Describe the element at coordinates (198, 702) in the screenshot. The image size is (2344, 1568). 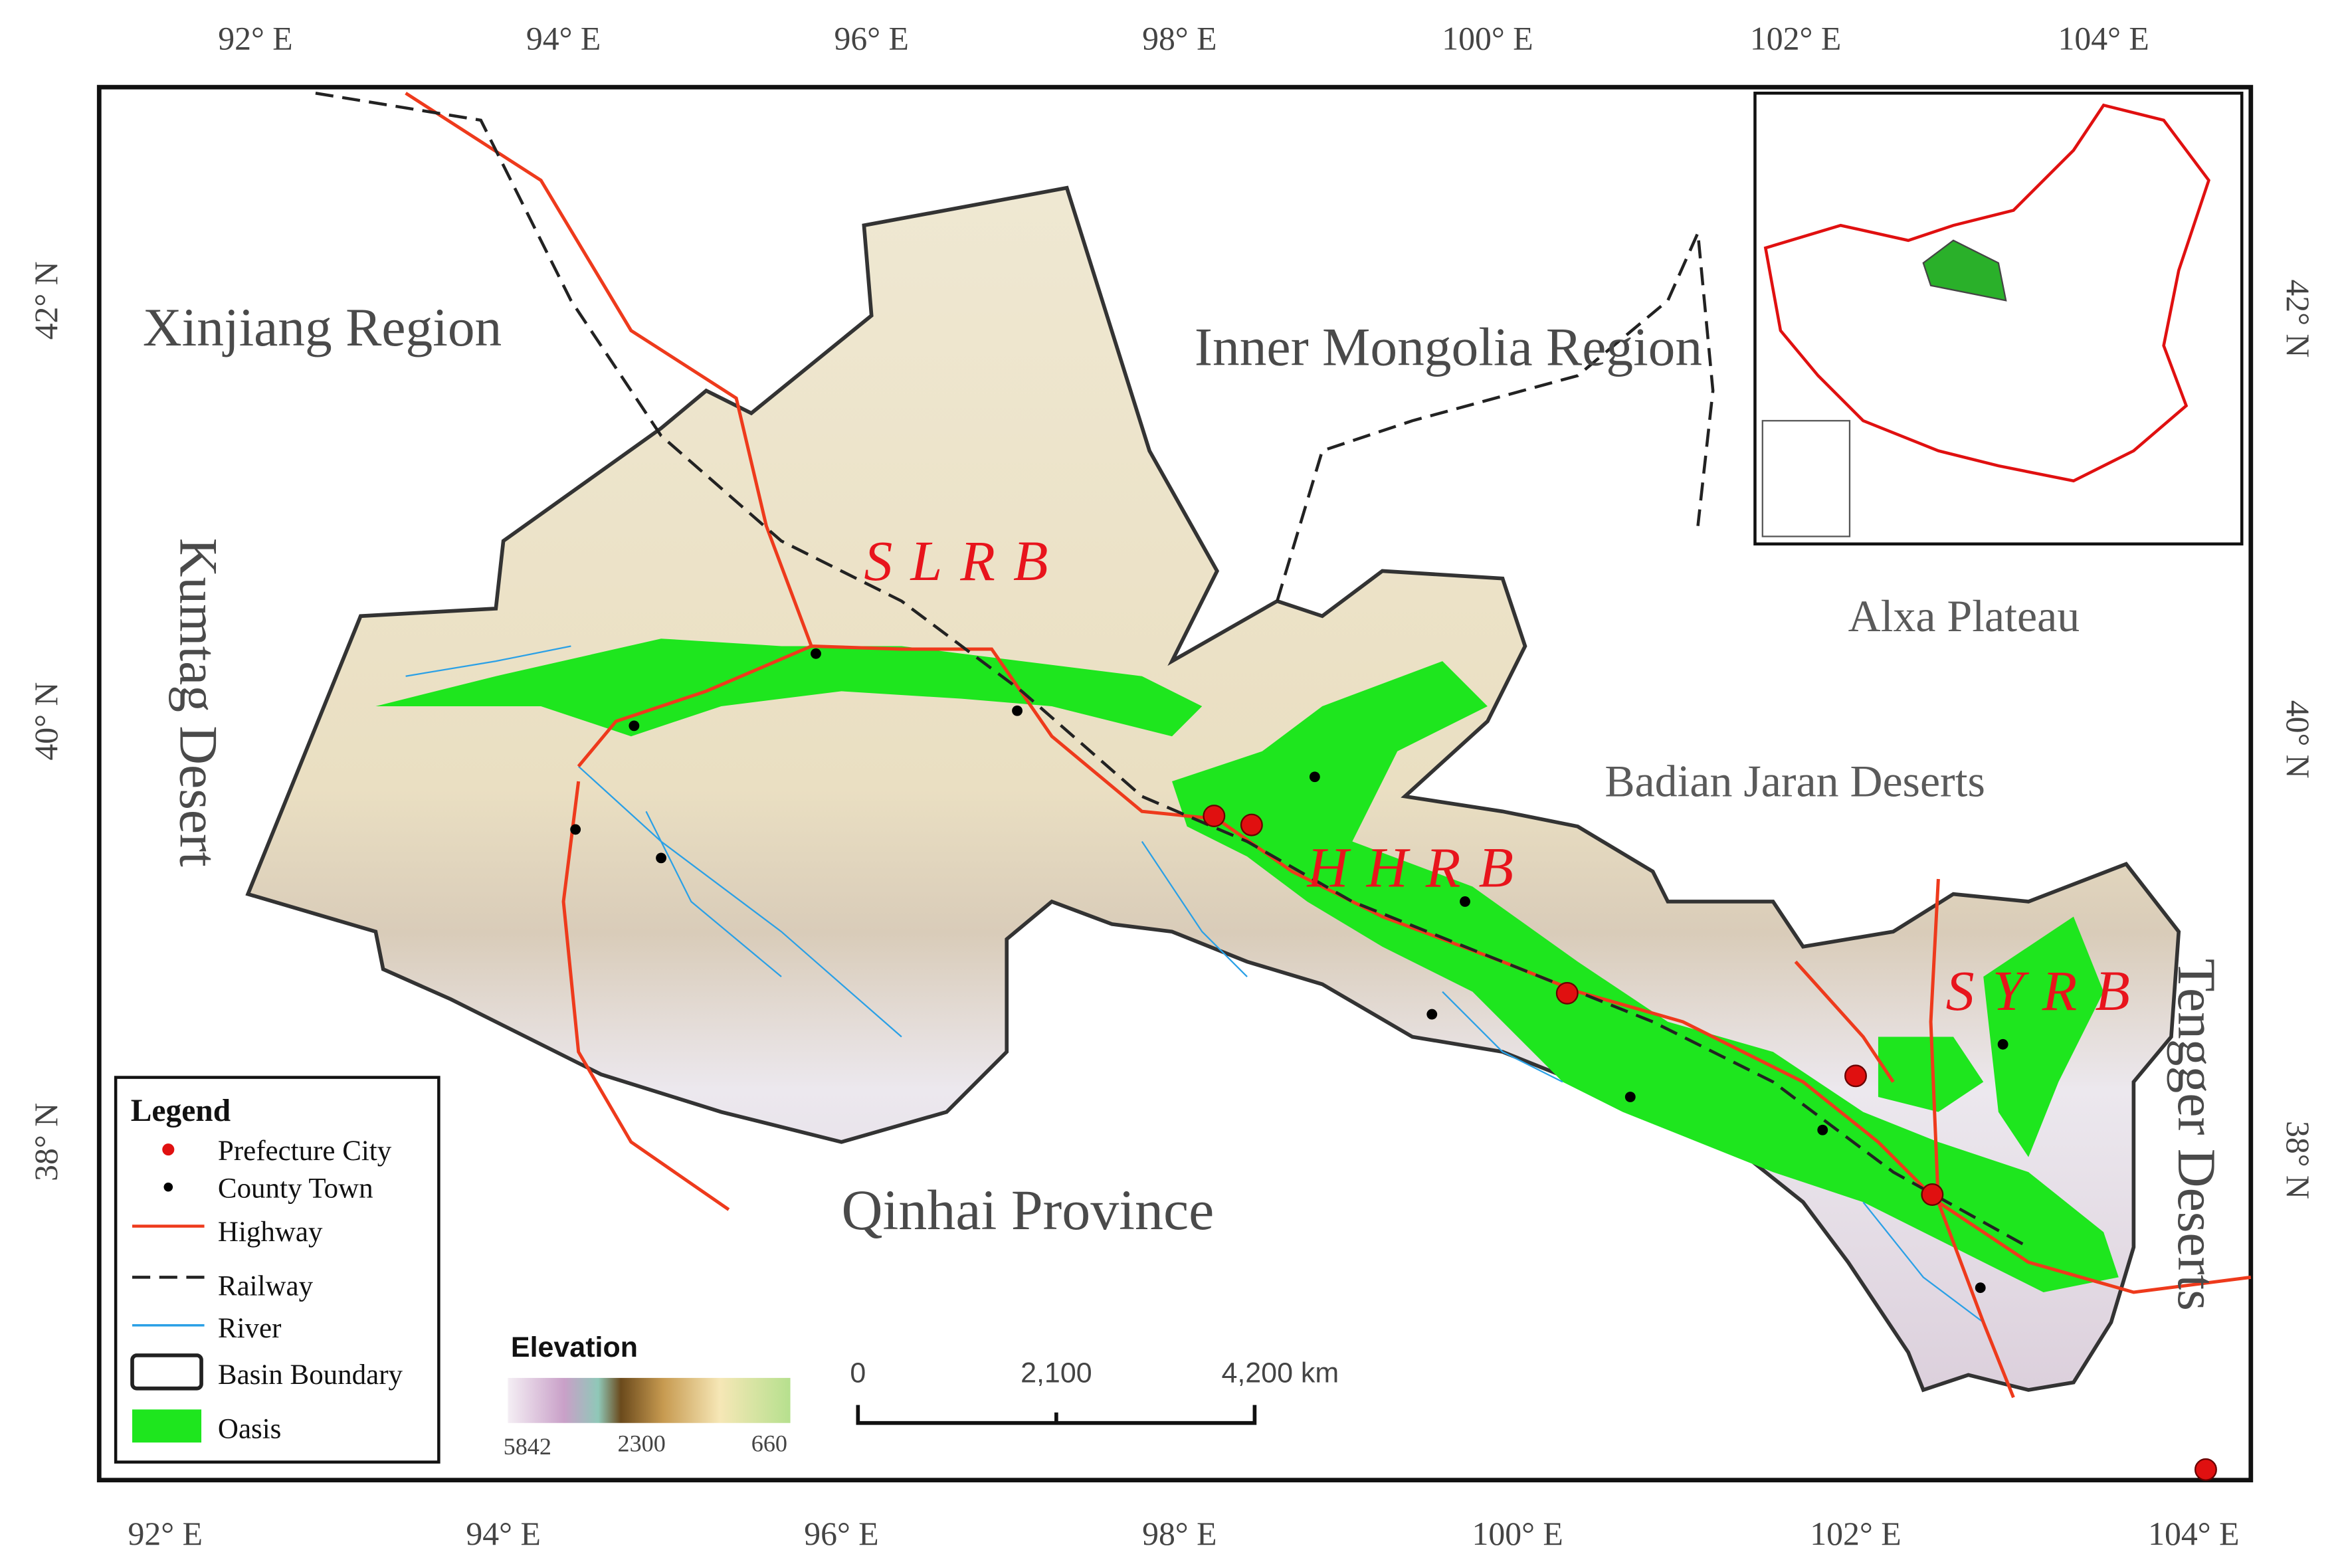
I see `region-label: Kumtag Desert` at that location.